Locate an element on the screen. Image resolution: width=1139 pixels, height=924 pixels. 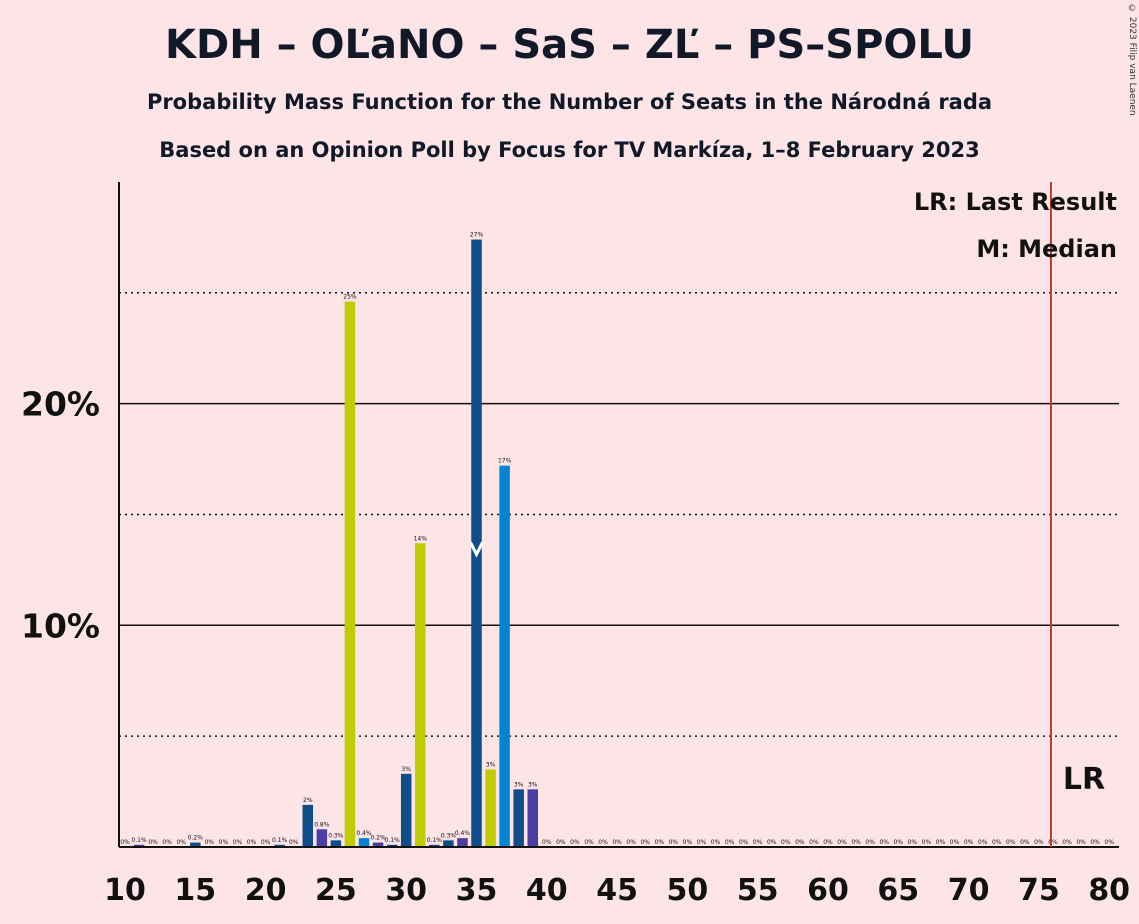
x-tick-label: 15 is located at coordinates (195, 890).